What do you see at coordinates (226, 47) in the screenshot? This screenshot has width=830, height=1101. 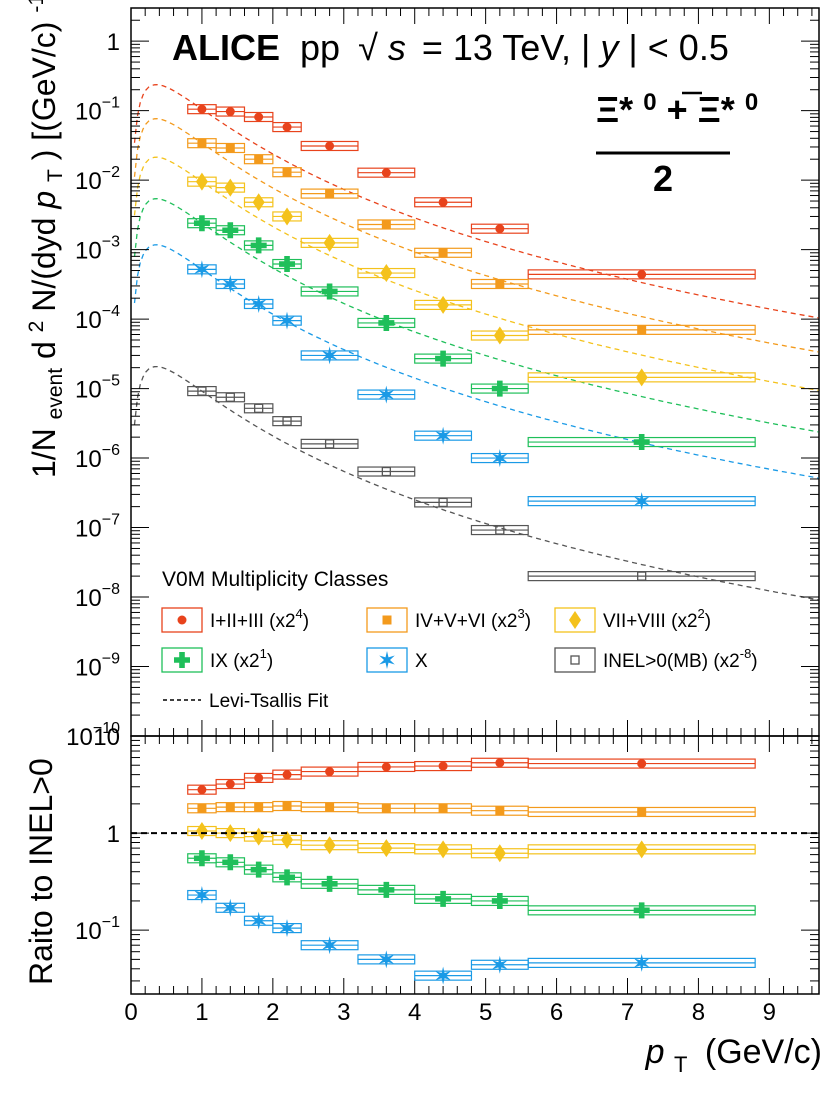 I see `experiment-name: ALICE` at bounding box center [226, 47].